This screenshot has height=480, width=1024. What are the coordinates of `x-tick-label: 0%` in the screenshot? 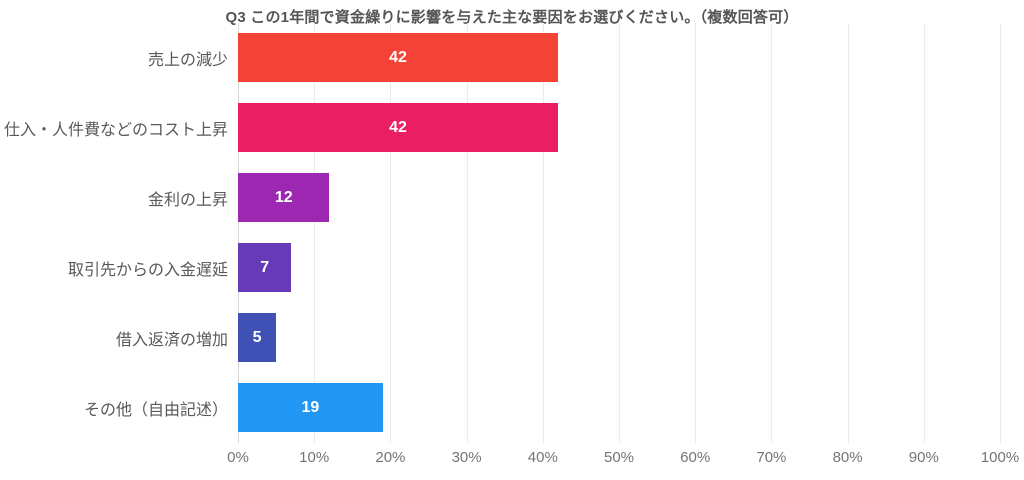 It's located at (238, 457).